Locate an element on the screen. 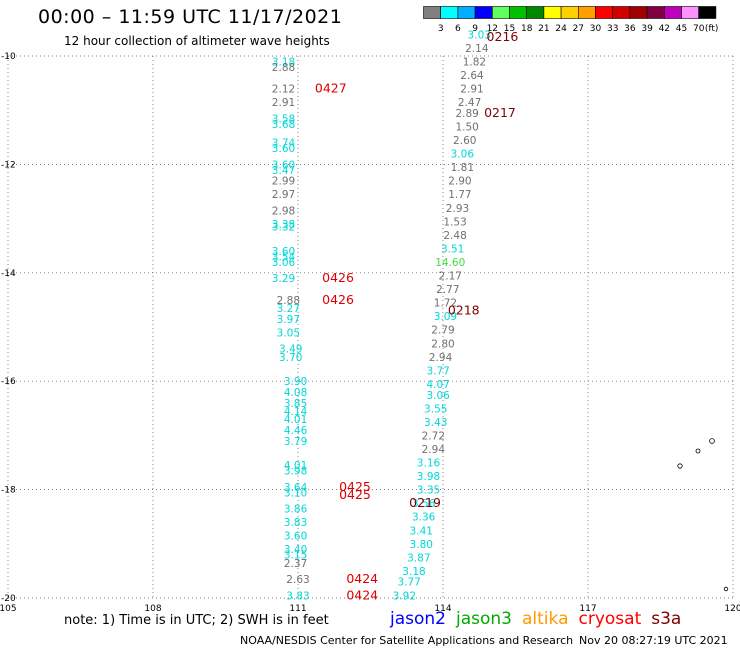  wave-height-value: 2.63 is located at coordinates (297, 580).